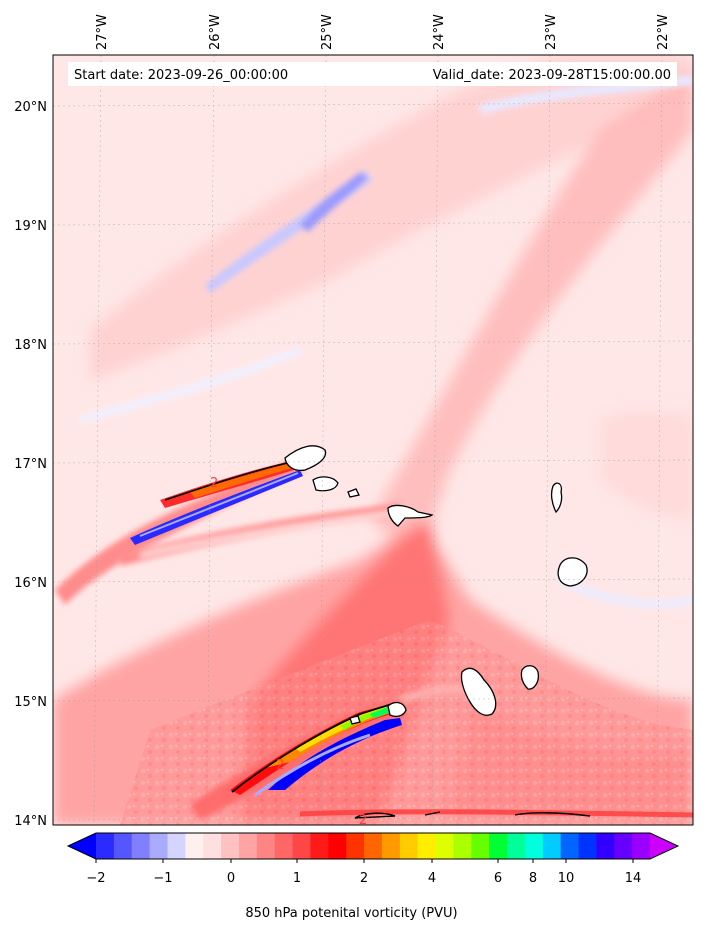  Describe the element at coordinates (102, 32) in the screenshot. I see `lon-label: 27°W` at that location.